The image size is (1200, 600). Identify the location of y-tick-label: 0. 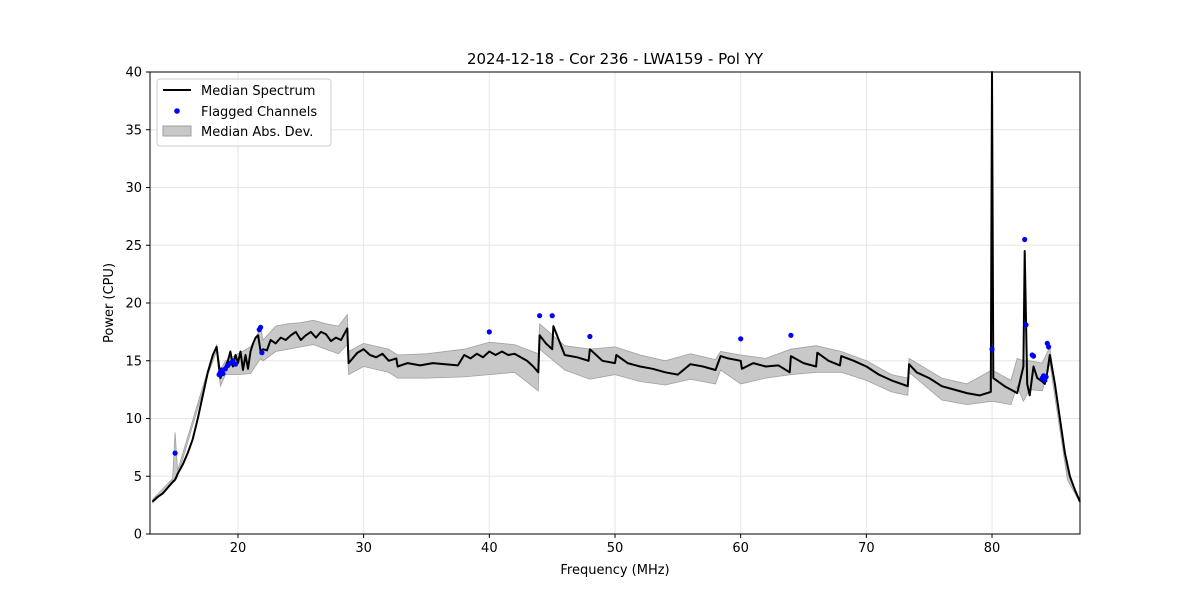
(138, 535).